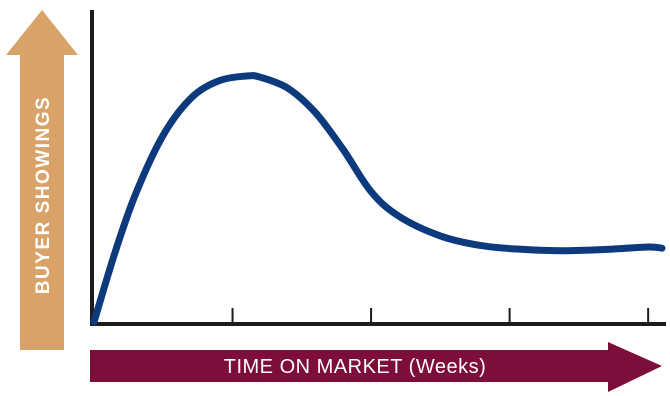 This screenshot has width=670, height=396. Describe the element at coordinates (43, 195) in the screenshot. I see `y-axis-label: BUYER SHOWINGS` at that location.